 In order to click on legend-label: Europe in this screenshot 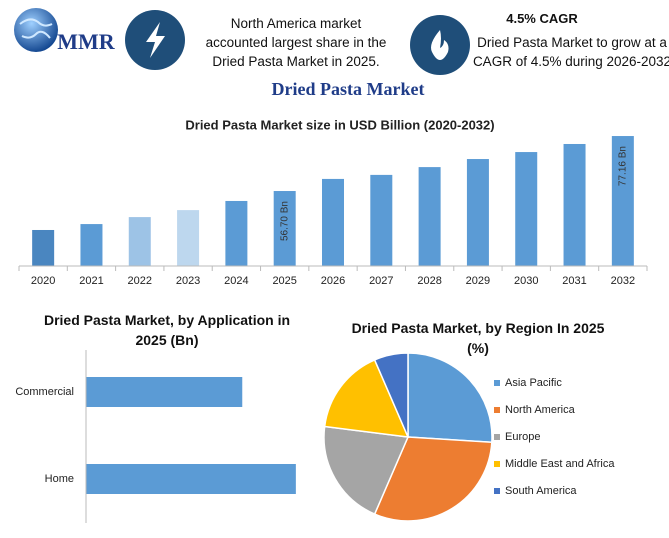, I will do `click(522, 437)`.